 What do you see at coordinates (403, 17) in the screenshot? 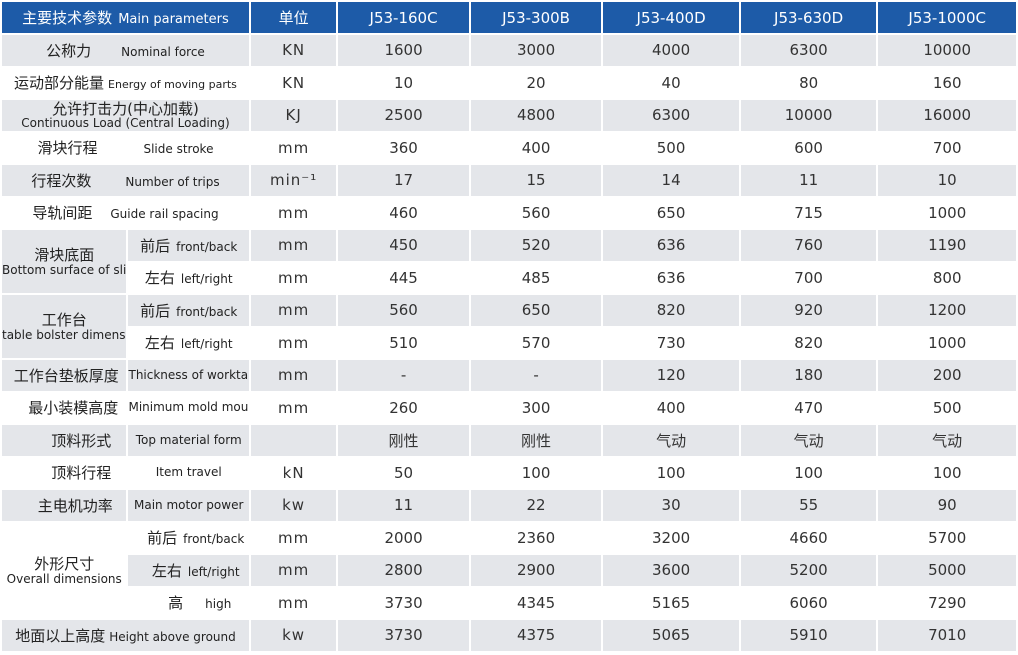
I see `header-model: J53-160C` at bounding box center [403, 17].